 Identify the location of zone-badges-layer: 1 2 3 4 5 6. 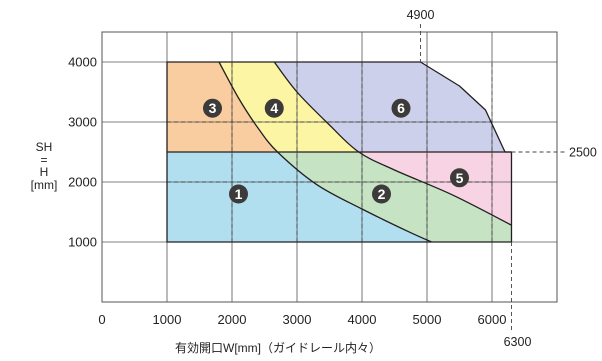
(336, 151).